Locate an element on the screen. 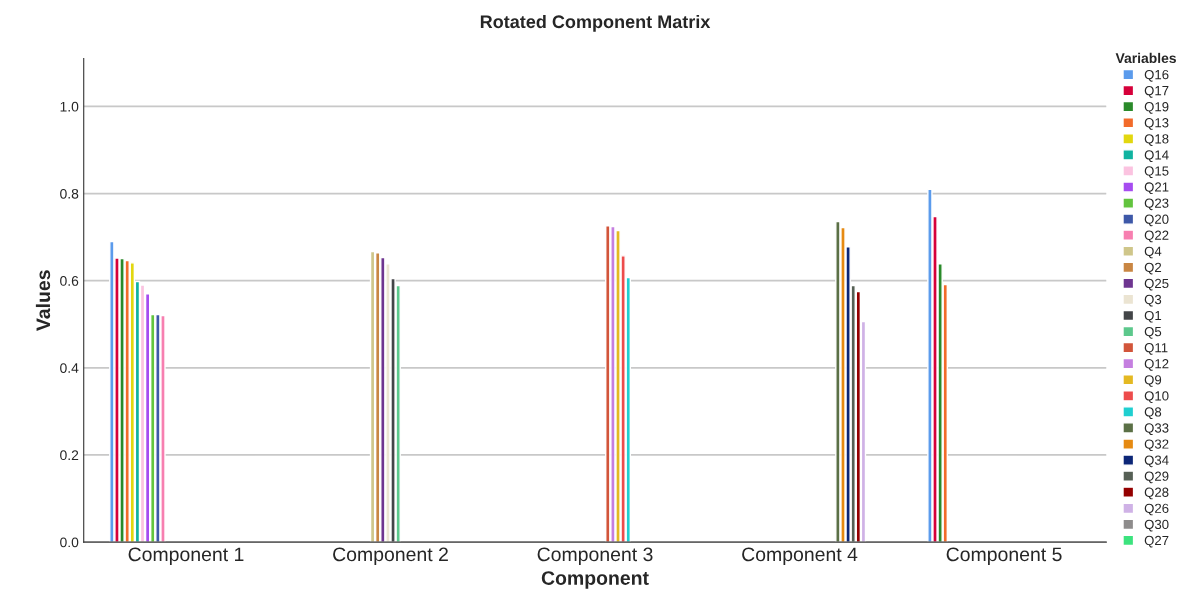  x-tick-label: Component 5 is located at coordinates (1004, 556).